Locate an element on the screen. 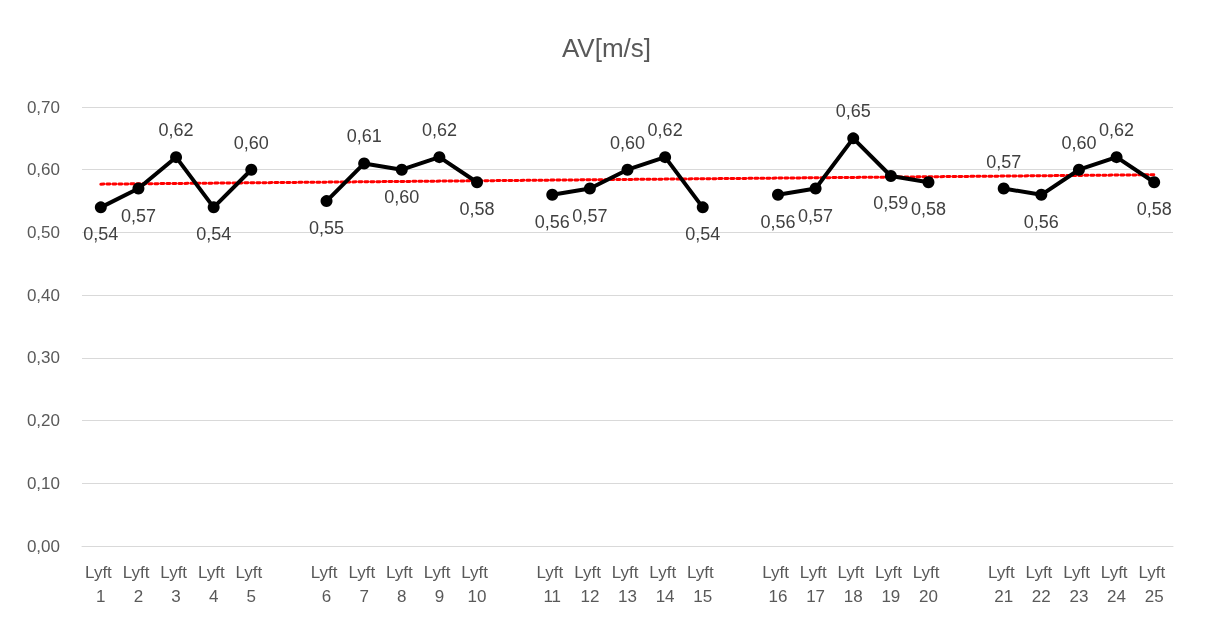 This screenshot has height=628, width=1213. x-tick-label: Lyft 8 is located at coordinates (402, 584).